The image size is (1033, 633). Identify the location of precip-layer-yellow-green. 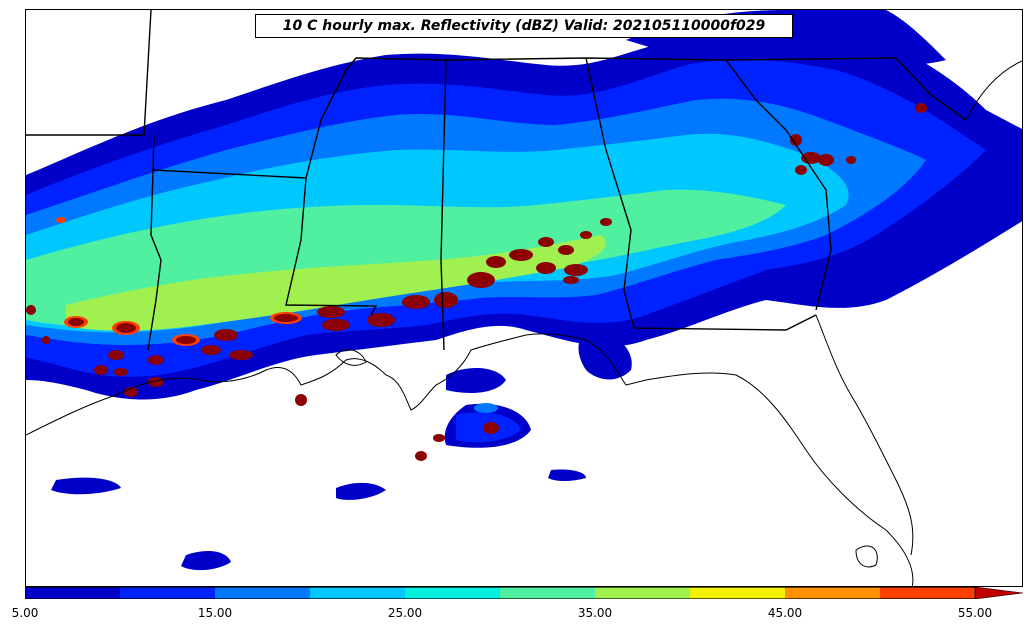
(336, 283).